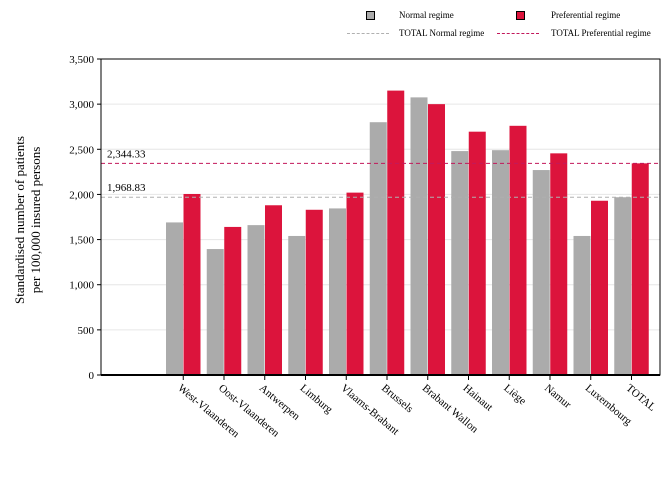 This screenshot has width=672, height=480. What do you see at coordinates (518, 33) in the screenshot?
I see `legend-line-total-preferential` at bounding box center [518, 33].